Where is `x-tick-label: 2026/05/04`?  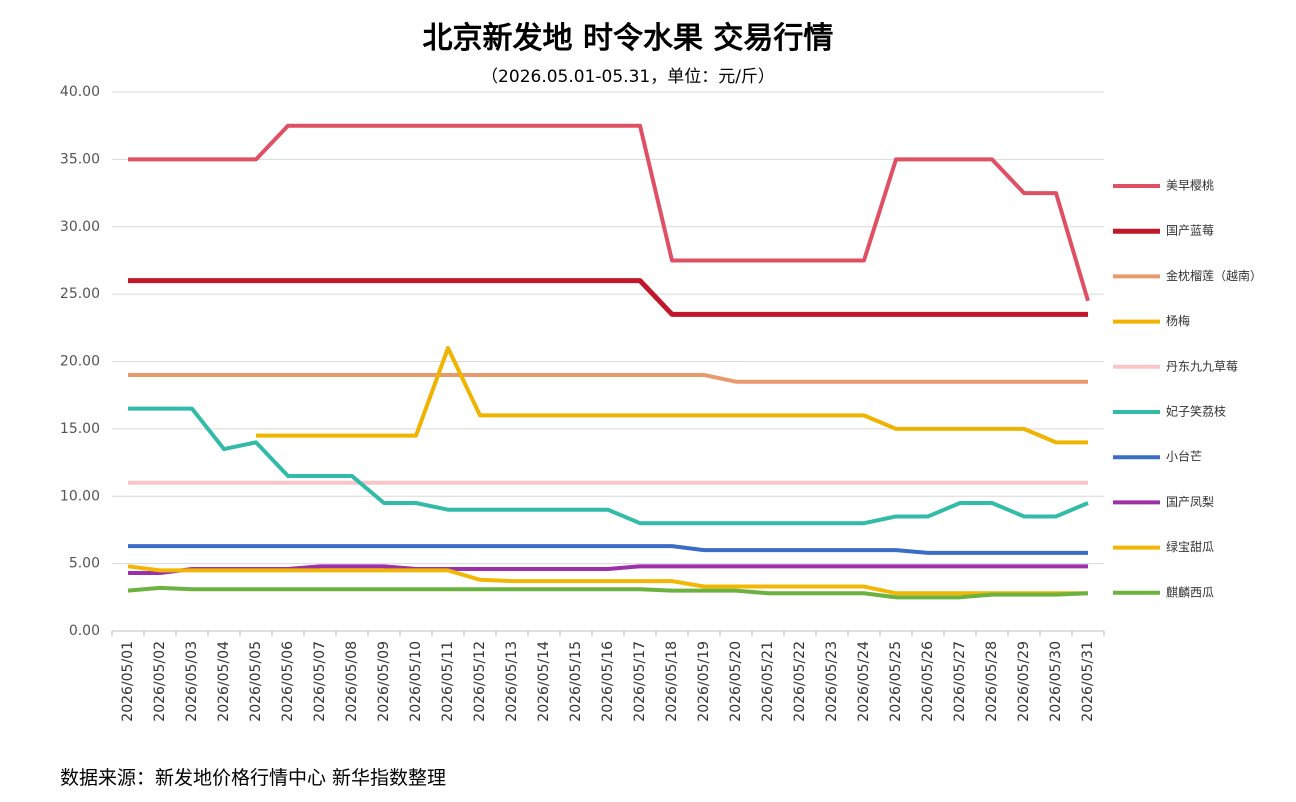
x-tick-label: 2026/05/04 is located at coordinates (224, 681).